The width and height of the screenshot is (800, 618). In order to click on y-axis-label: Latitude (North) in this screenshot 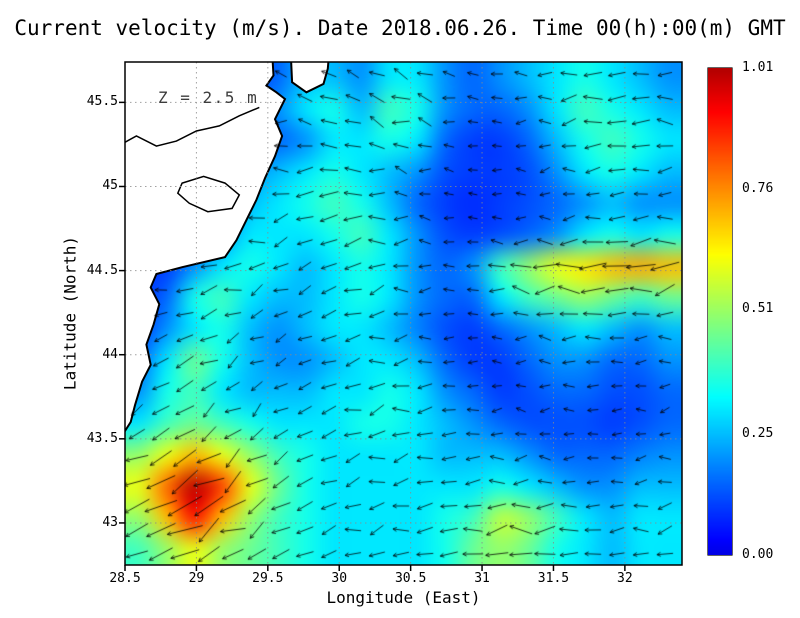, I will do `click(70, 313)`.